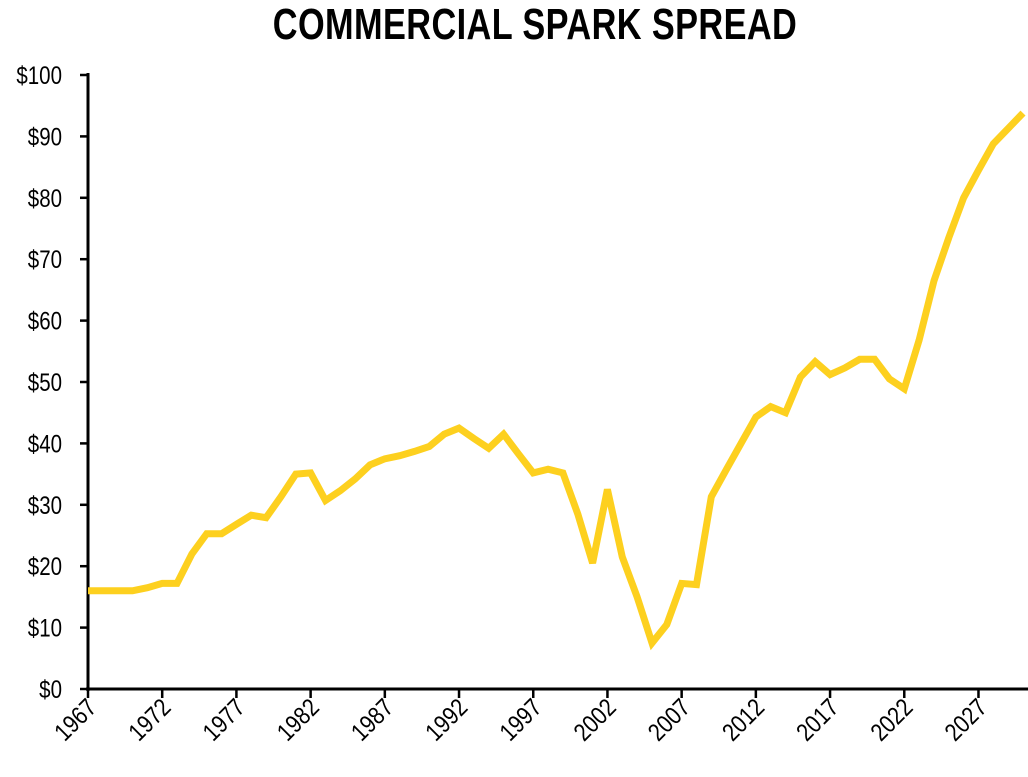  Describe the element at coordinates (50, 689) in the screenshot. I see `y-tick-label: $0` at that location.